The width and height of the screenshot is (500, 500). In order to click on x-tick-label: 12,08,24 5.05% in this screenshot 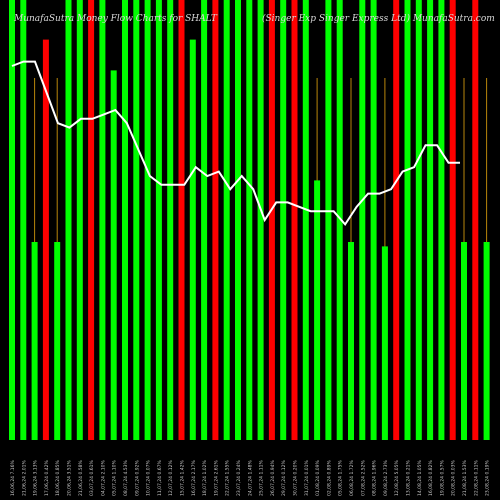, I will do `click(397, 478)`.